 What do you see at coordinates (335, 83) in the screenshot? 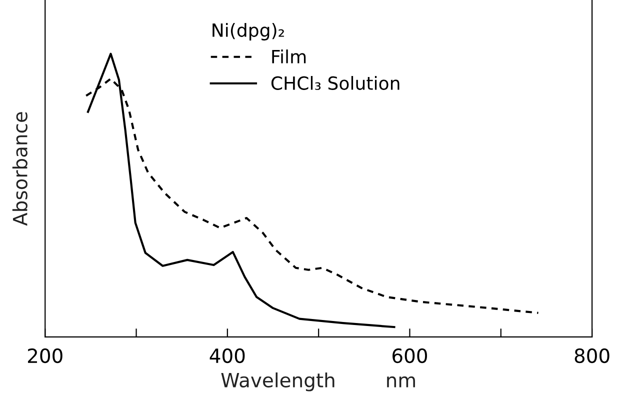
I see `legend-label: CHCl₃ Solution` at bounding box center [335, 83].